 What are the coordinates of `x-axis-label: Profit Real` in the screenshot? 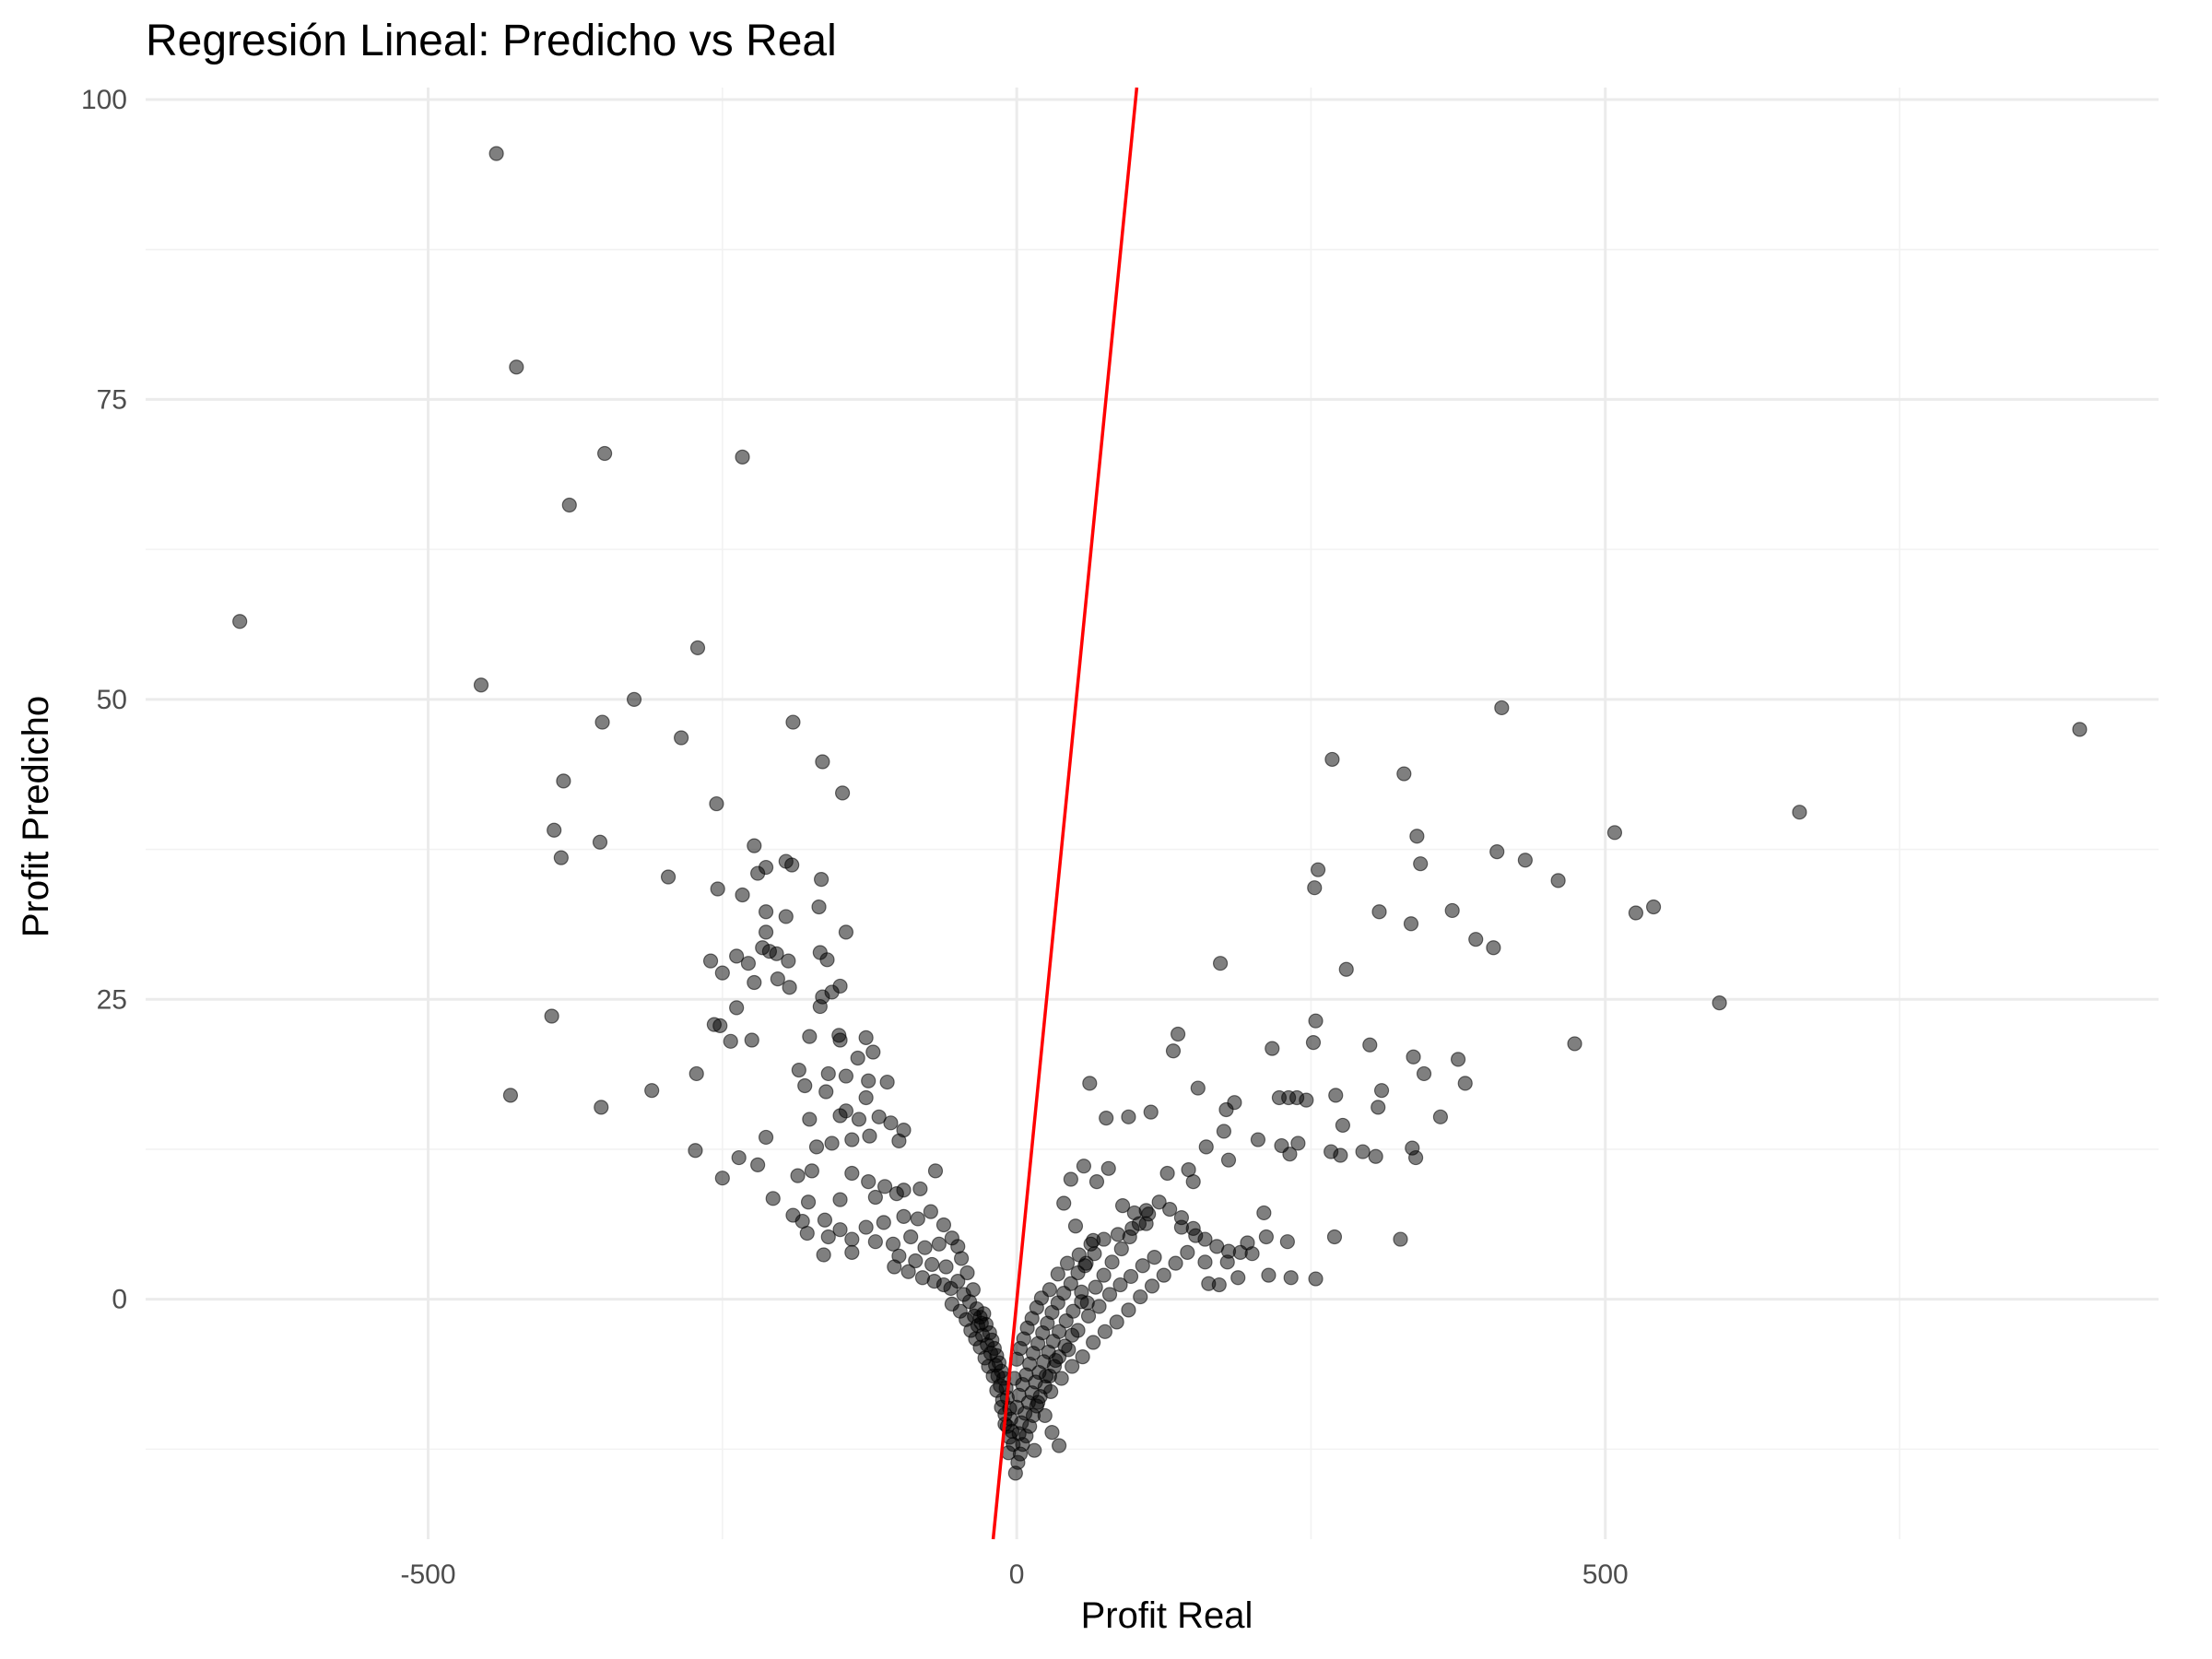 It's located at (1167, 1615).